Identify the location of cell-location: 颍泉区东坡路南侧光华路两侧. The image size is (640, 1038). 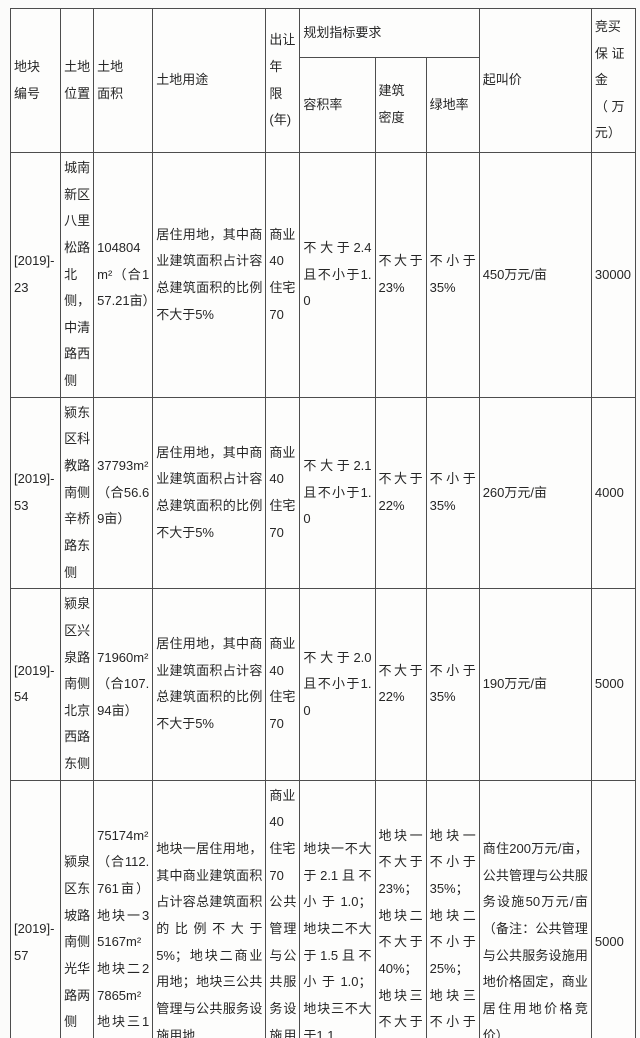
(77, 908).